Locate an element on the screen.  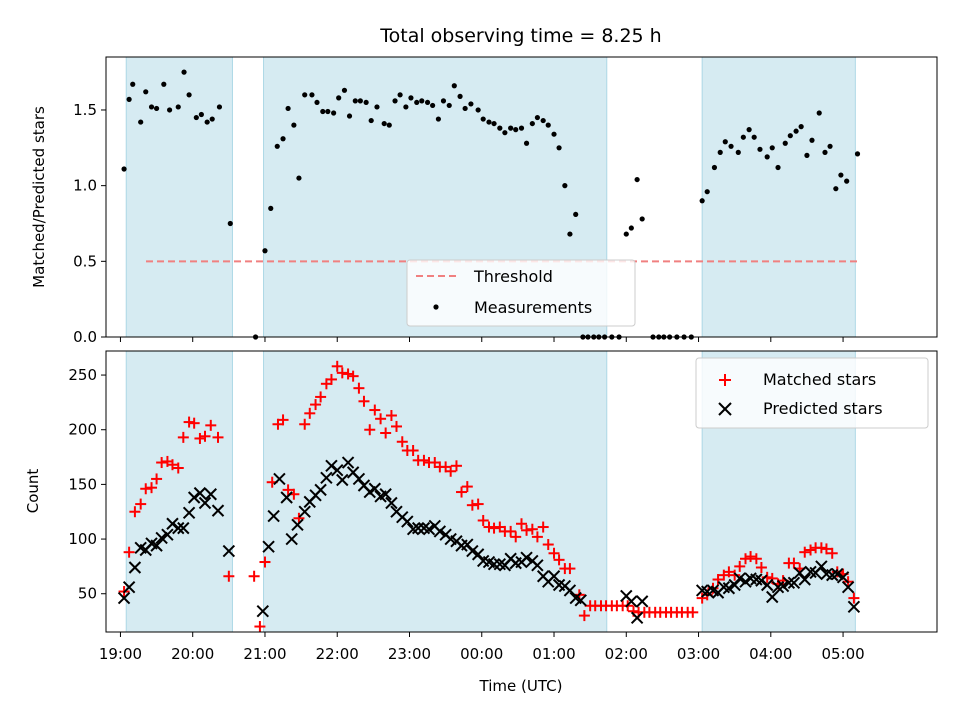
legend-predicted-label: Predicted stars is located at coordinates (823, 408).